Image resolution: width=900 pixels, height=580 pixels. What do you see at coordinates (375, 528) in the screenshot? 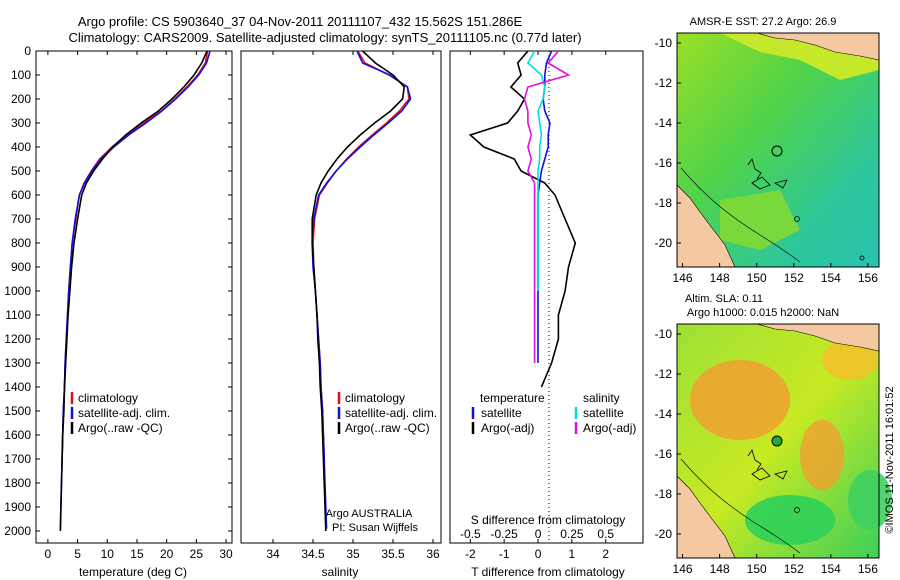
I see `principal-investigator: PI: Susan Wijffels` at bounding box center [375, 528].